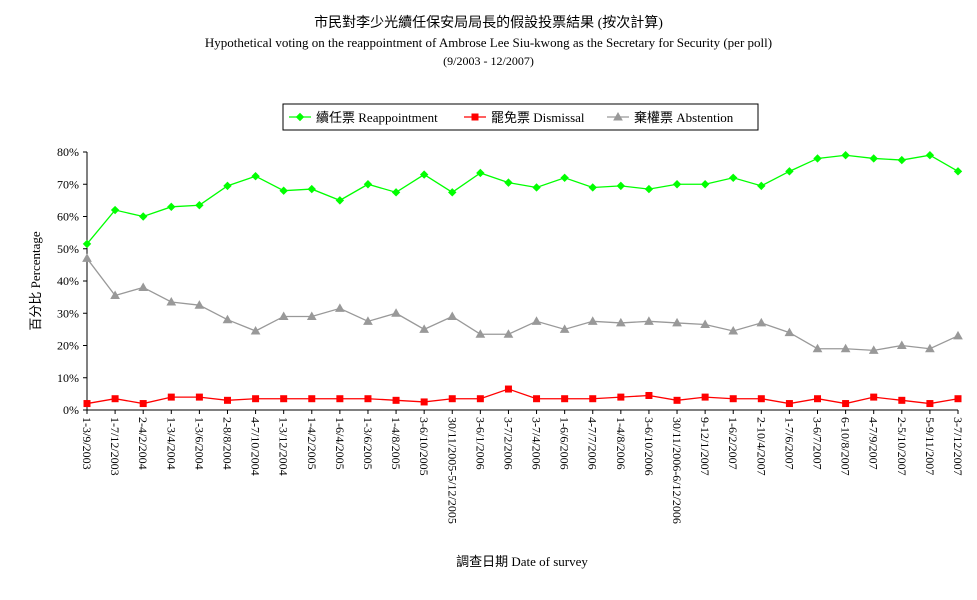 The width and height of the screenshot is (977, 600). Describe the element at coordinates (68, 378) in the screenshot. I see `y-tick-label: 10%` at that location.